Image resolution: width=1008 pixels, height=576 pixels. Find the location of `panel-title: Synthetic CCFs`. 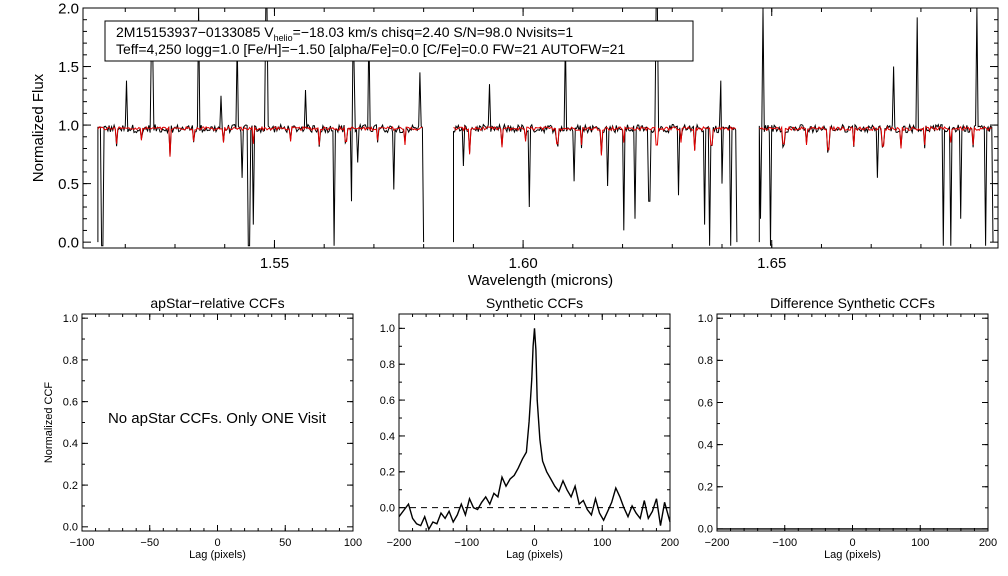

panel-title: Synthetic CCFs is located at coordinates (534, 303).